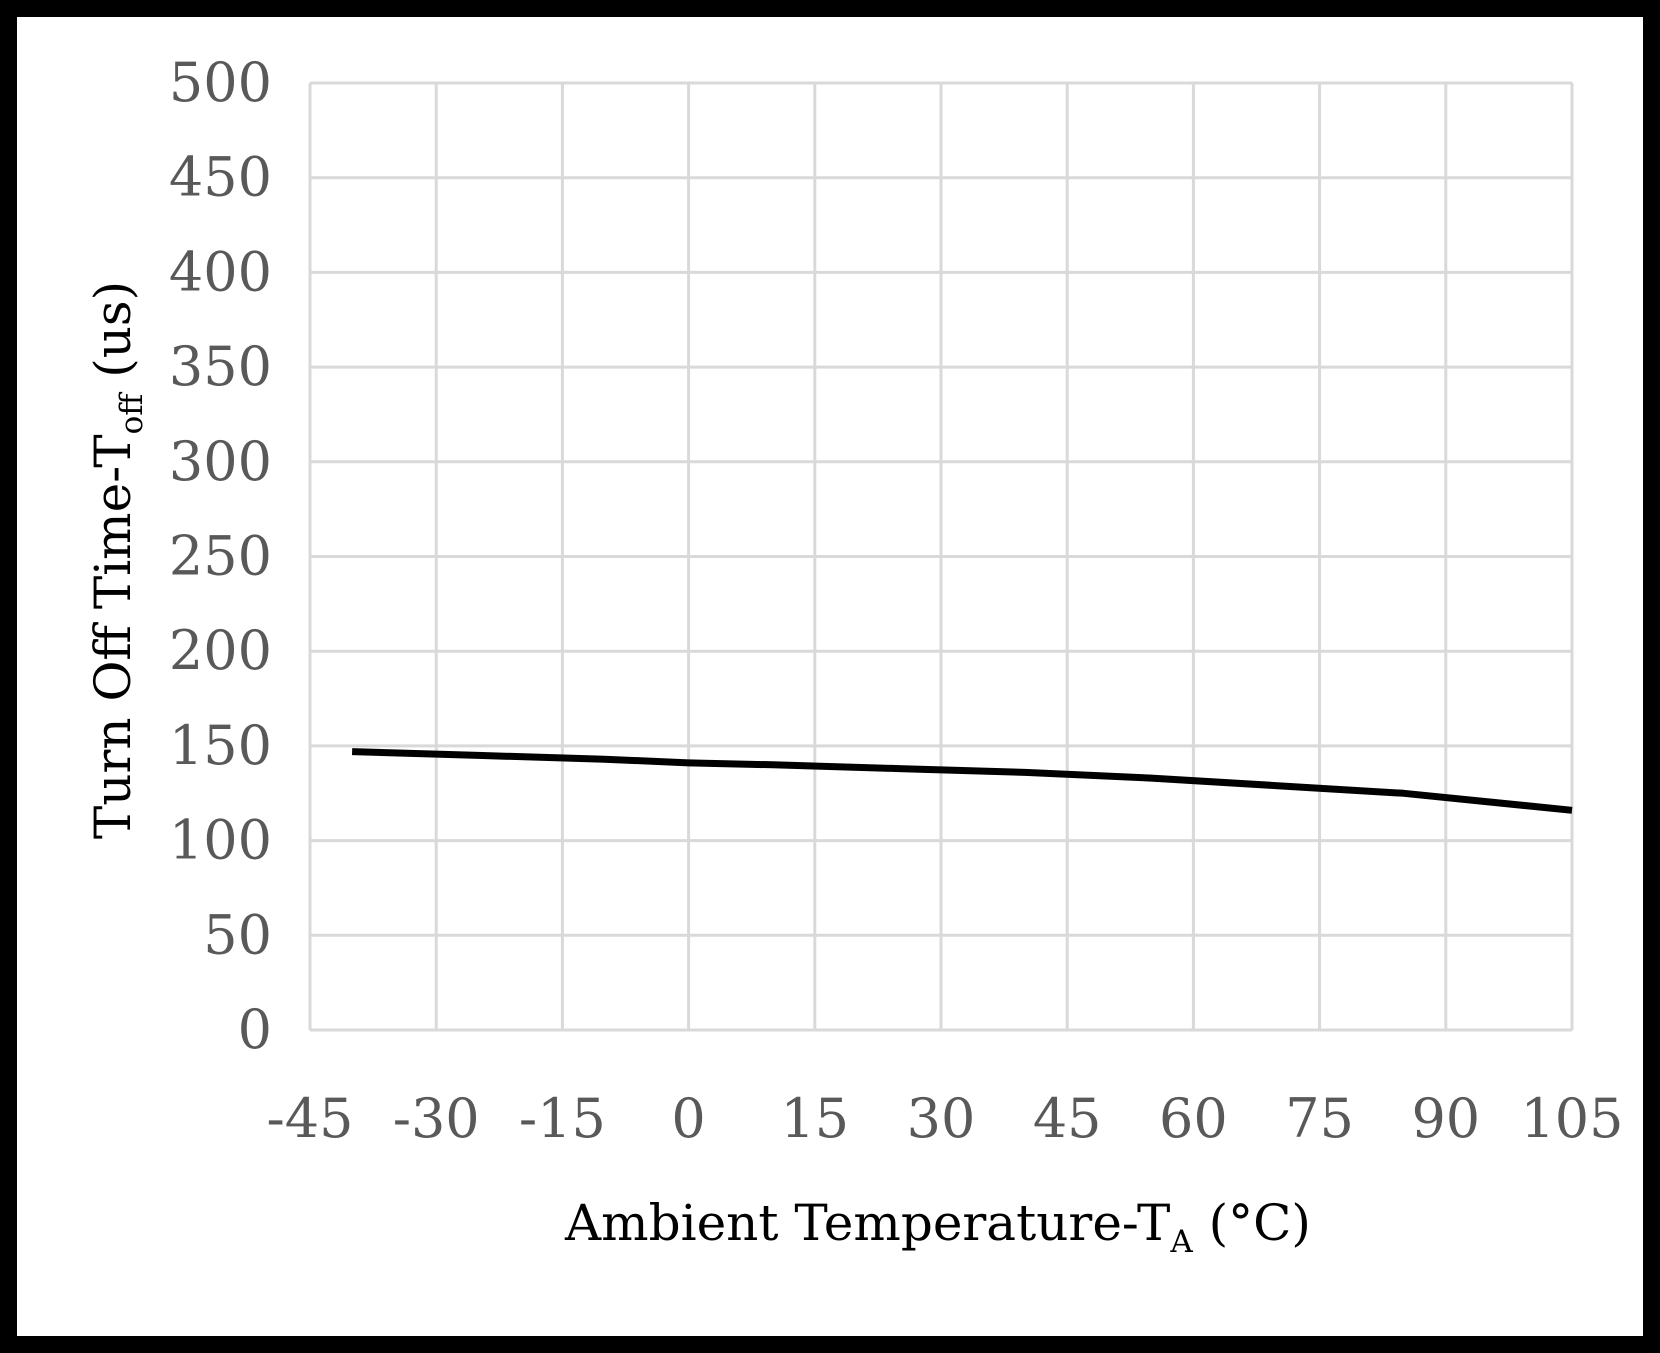 The width and height of the screenshot is (1660, 1353). What do you see at coordinates (220, 745) in the screenshot?
I see `y-tick-label-3: 150` at bounding box center [220, 745].